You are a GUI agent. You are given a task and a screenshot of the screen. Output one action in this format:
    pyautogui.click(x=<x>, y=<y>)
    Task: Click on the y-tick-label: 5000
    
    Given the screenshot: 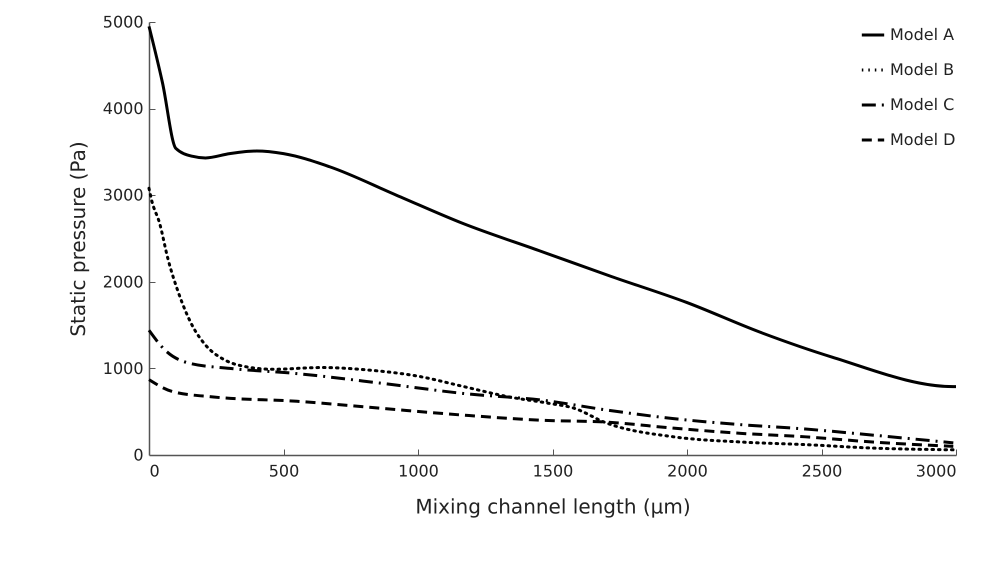 What is the action you would take?
    pyautogui.click(x=123, y=22)
    